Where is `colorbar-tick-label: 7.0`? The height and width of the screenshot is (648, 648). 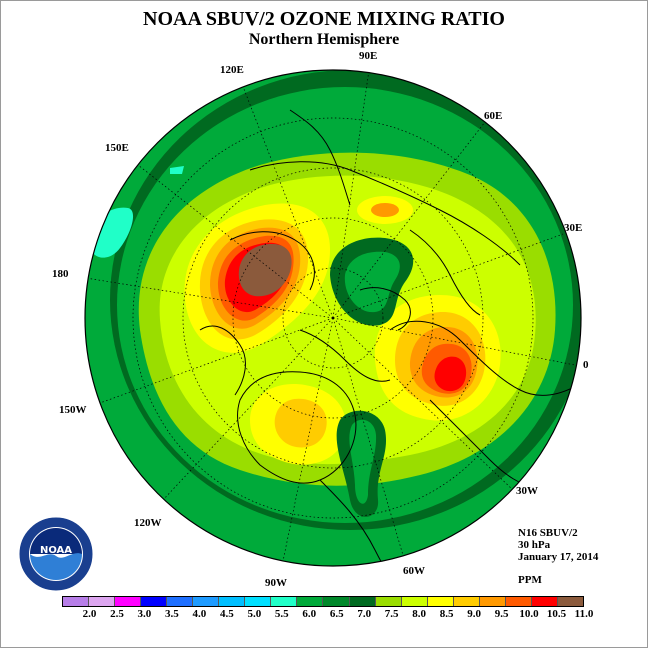 colorbar-tick-label: 7.0 is located at coordinates (364, 614).